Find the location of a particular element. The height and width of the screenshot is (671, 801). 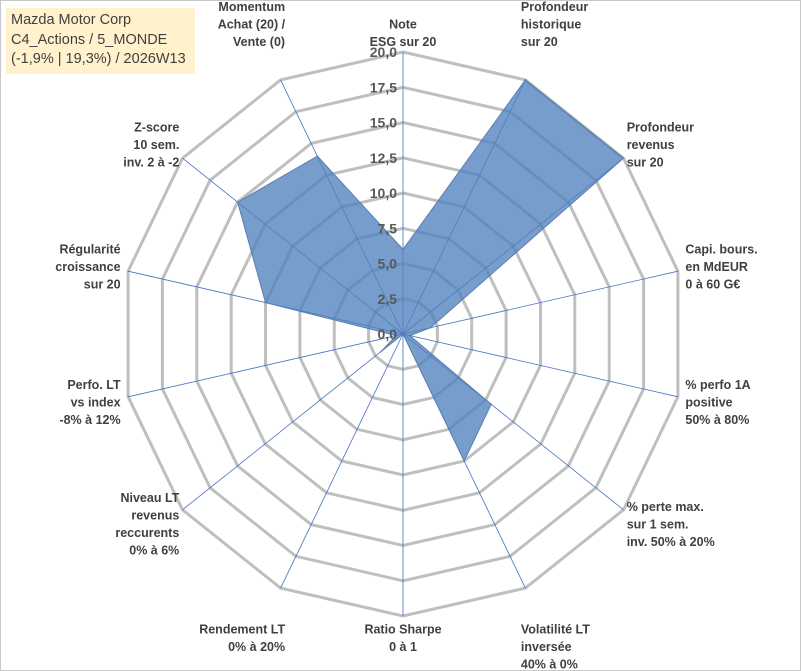

title-line-company: Mazda Motor Corp is located at coordinates (71, 20).